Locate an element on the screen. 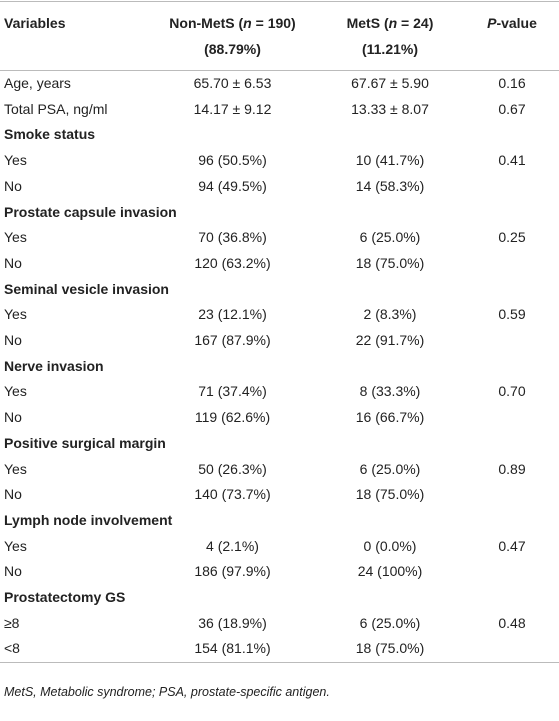 The image size is (559, 721). cell: 0.70 is located at coordinates (512, 391).